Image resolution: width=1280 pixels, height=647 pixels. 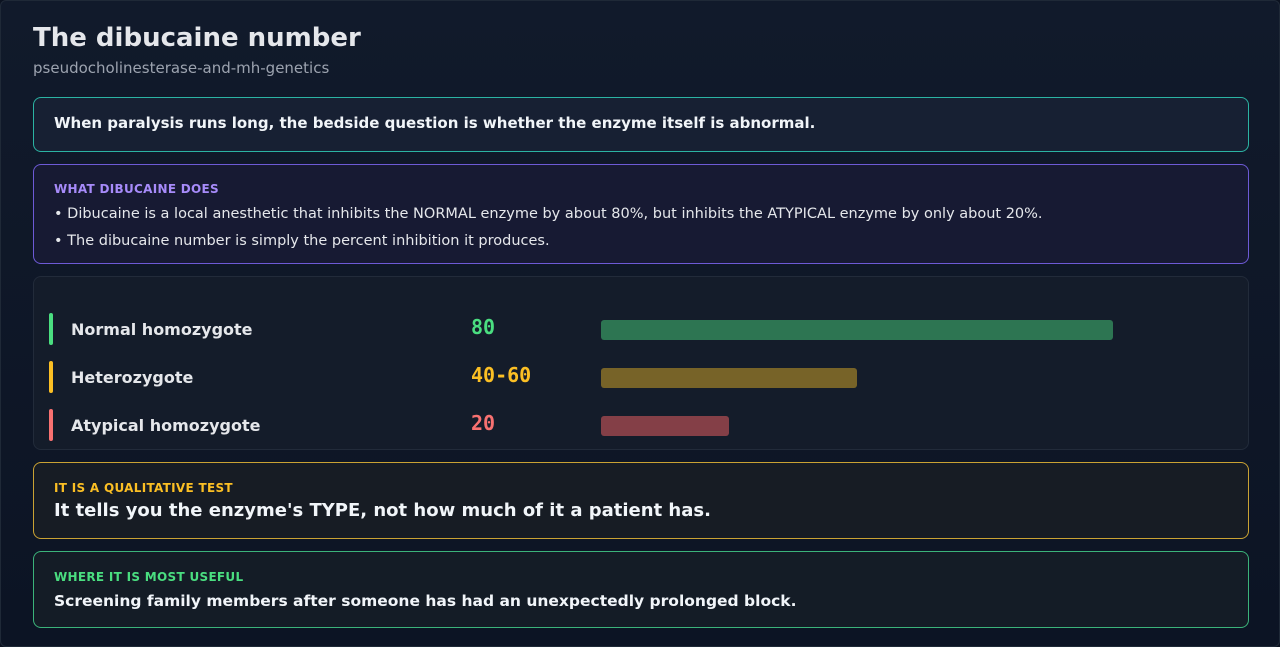 I want to click on genotype-row-heterozygote: Heterozygote 40-60, so click(x=642, y=381).